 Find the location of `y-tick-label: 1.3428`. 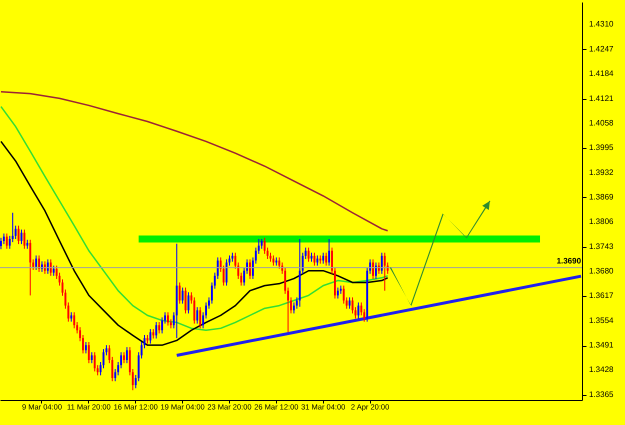

y-tick-label: 1.3428 is located at coordinates (601, 369).